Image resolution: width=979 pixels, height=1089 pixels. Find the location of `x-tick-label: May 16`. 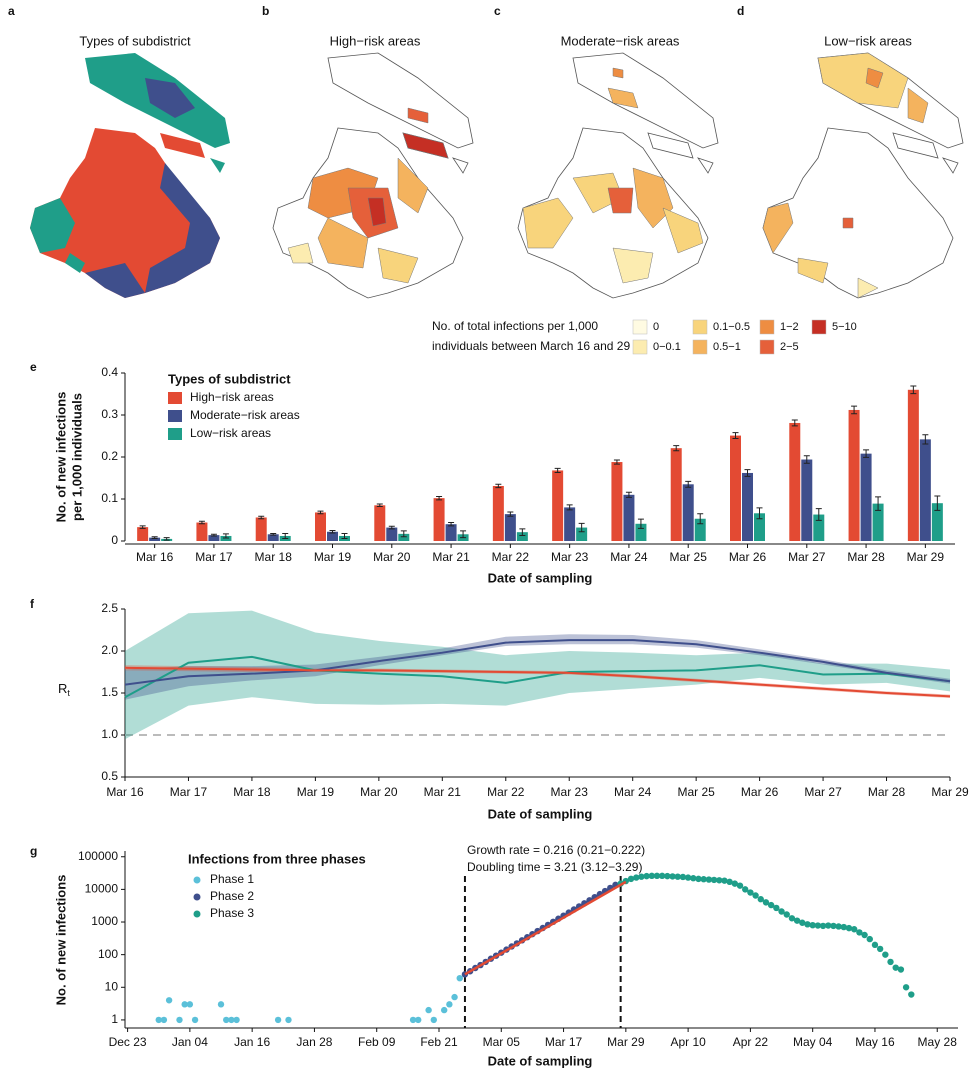

x-tick-label: May 16 is located at coordinates (875, 1042).